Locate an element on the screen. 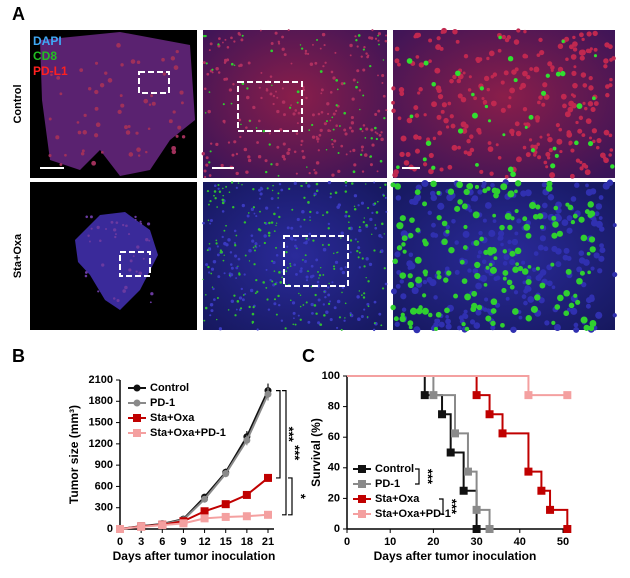 The height and width of the screenshot is (578, 630). x-axis-label: Days after tumor inoculation is located at coordinates (455, 556).